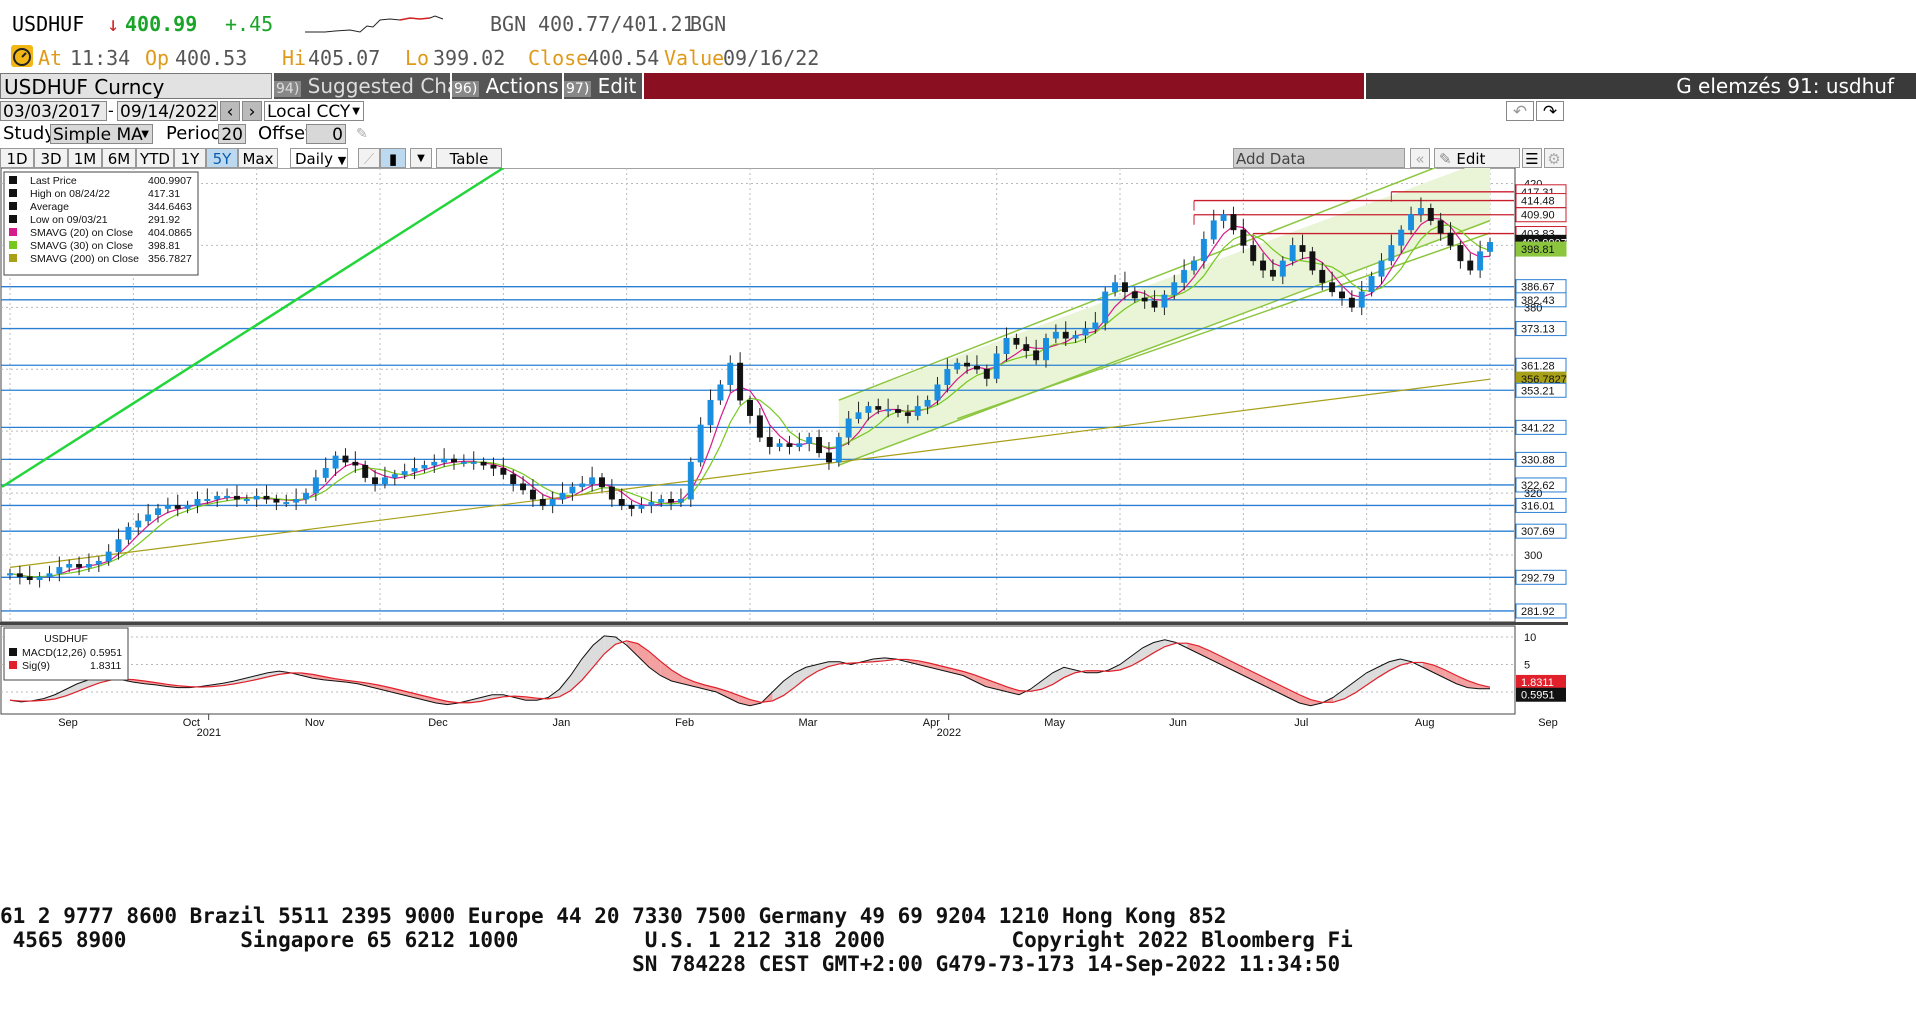 The image size is (1916, 1014). Describe the element at coordinates (69, 220) in the screenshot. I see `legend-label: Low on 09/03/21` at that location.